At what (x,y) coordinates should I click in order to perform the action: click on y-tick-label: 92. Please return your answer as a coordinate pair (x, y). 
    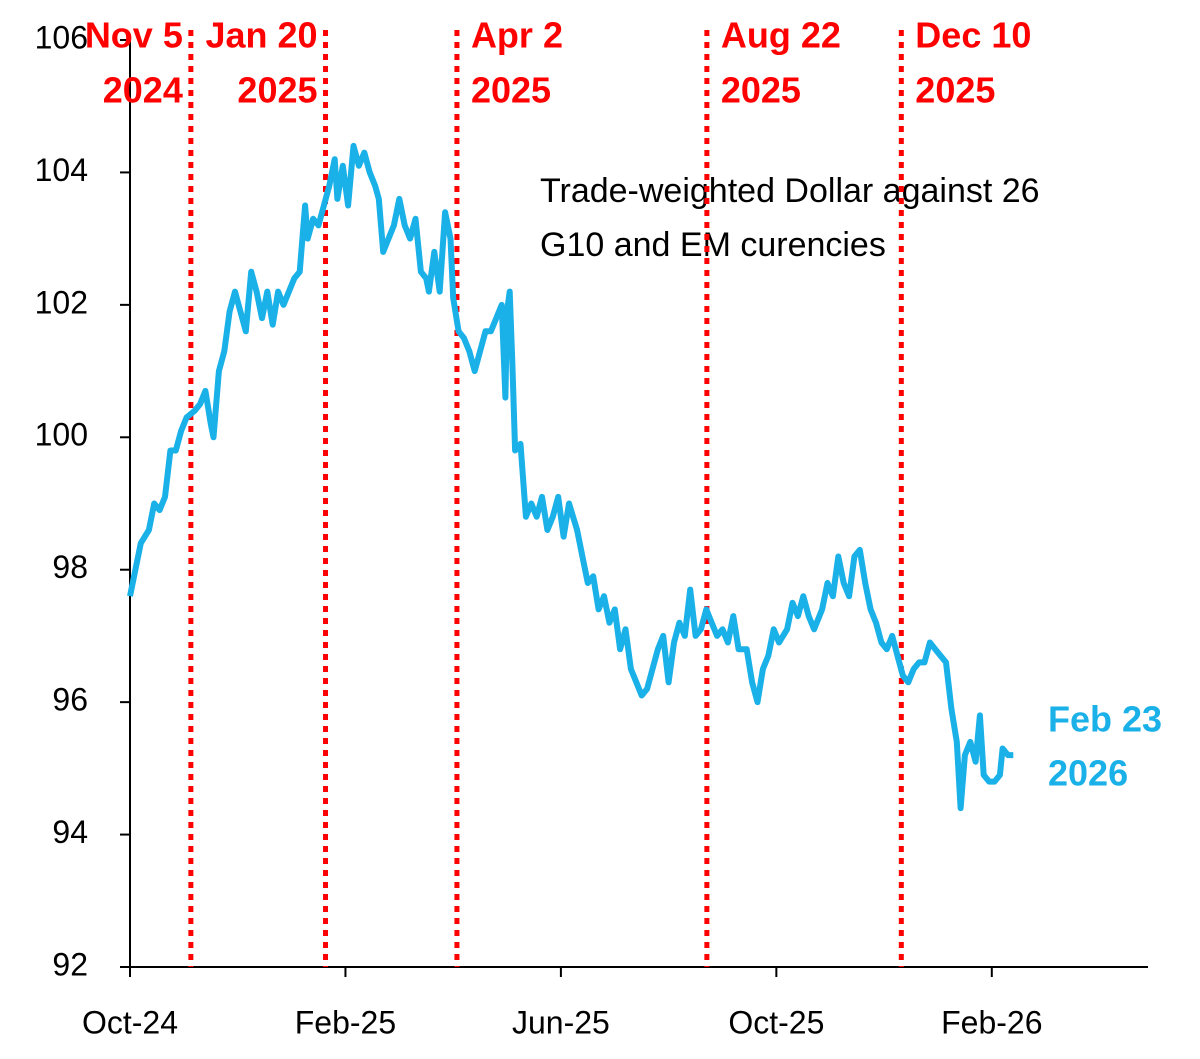
    Looking at the image, I should click on (70, 964).